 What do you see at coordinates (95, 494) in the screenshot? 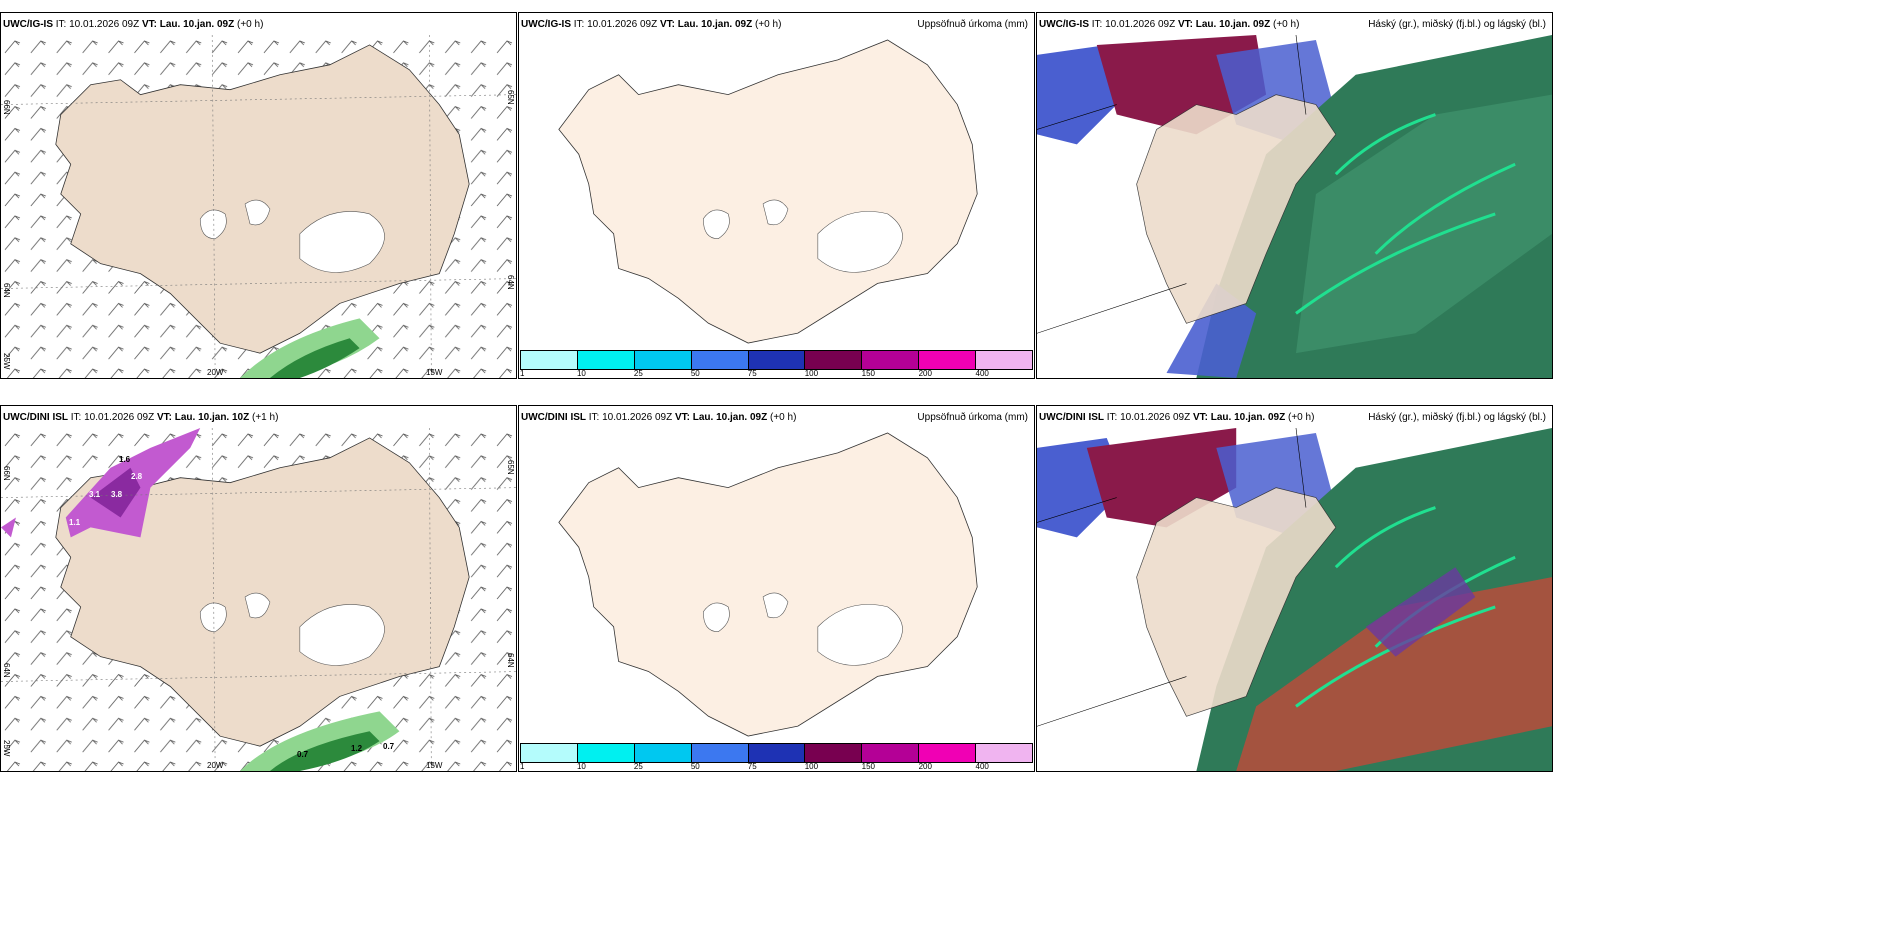
I see `precip-value: 3.1` at bounding box center [95, 494].